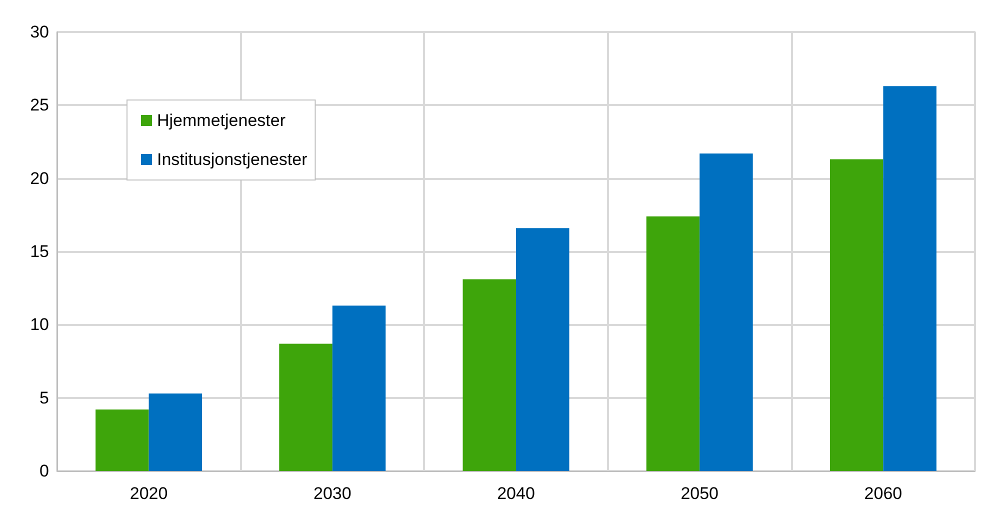 The height and width of the screenshot is (512, 983). I want to click on y-tick-label: 15, so click(39, 251).